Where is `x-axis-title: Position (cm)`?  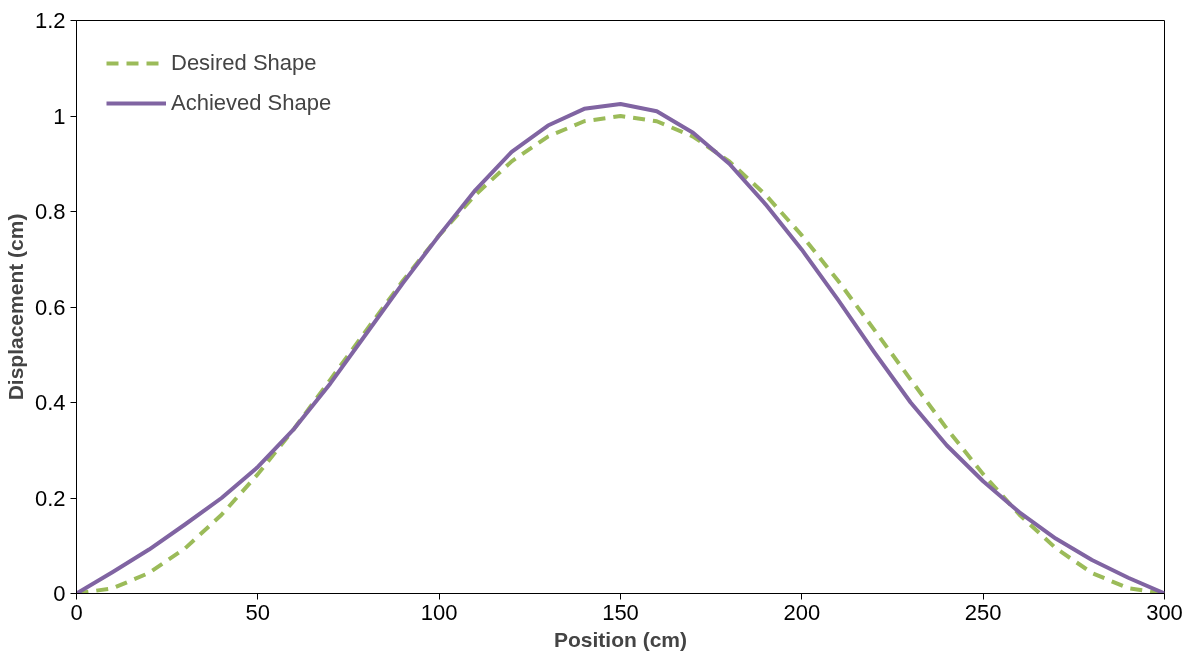 x-axis-title: Position (cm) is located at coordinates (621, 639).